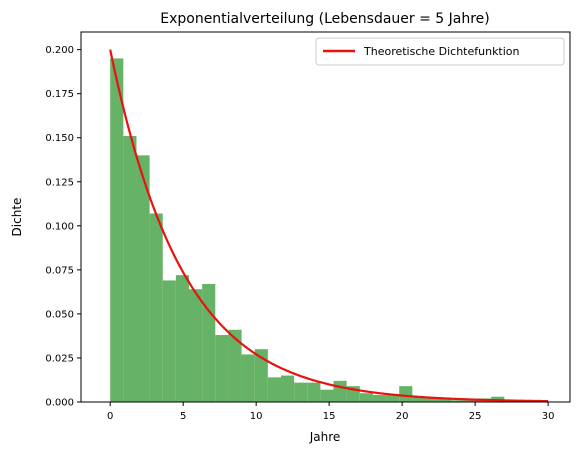 The image size is (584, 455). Describe the element at coordinates (59, 50) in the screenshot. I see `y-tick-label: 0.200` at that location.